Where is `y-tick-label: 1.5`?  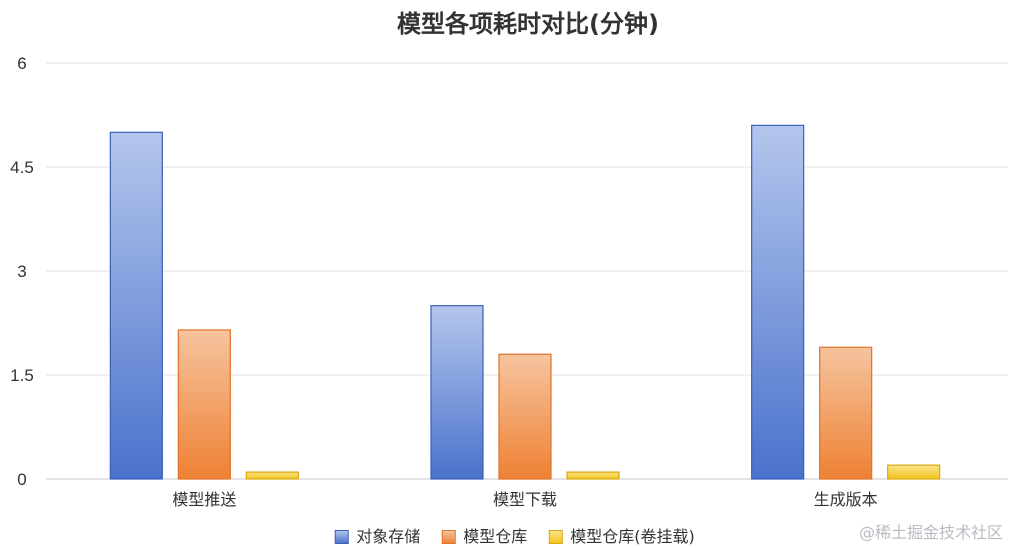
y-tick-label: 1.5 is located at coordinates (22, 375).